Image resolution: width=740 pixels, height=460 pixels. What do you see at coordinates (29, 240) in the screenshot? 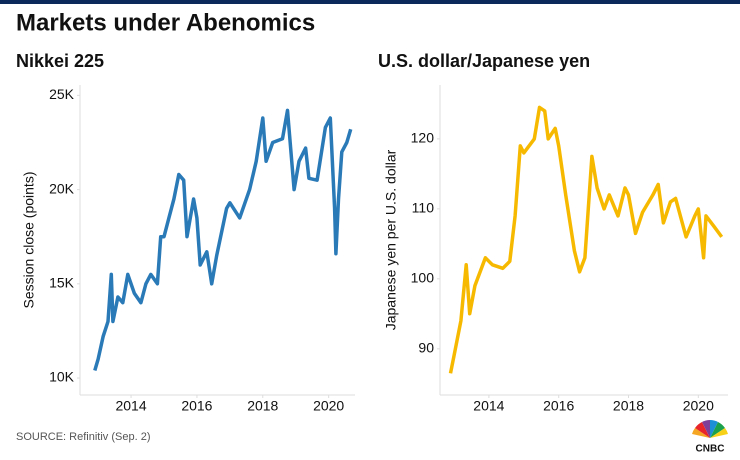
I see `y-axis-title: Session close (points)` at bounding box center [29, 240].